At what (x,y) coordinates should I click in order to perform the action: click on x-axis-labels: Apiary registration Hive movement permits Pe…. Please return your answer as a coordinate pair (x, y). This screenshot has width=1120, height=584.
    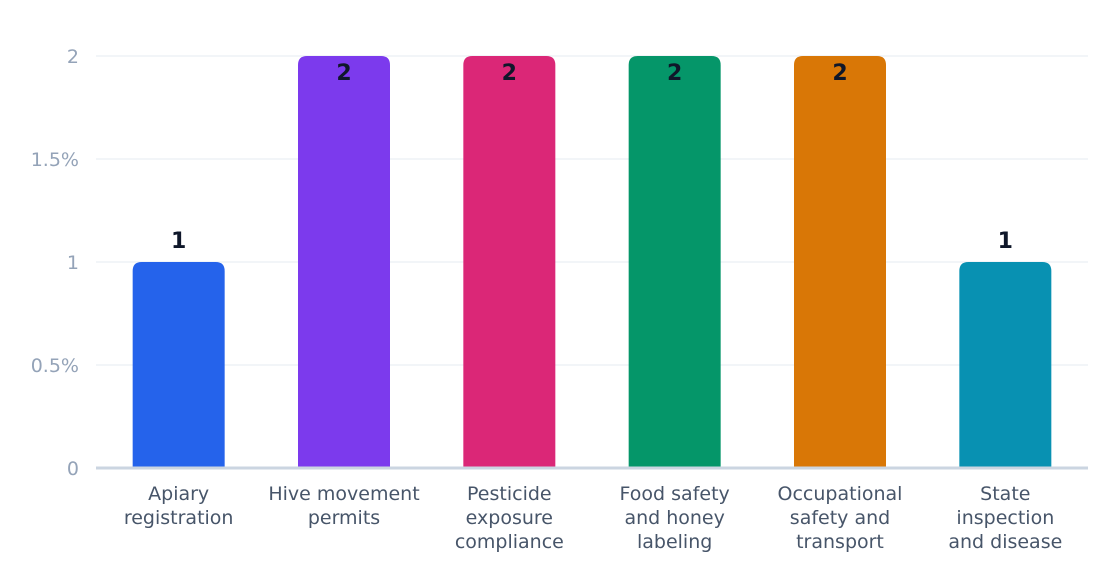
    Looking at the image, I should click on (593, 518).